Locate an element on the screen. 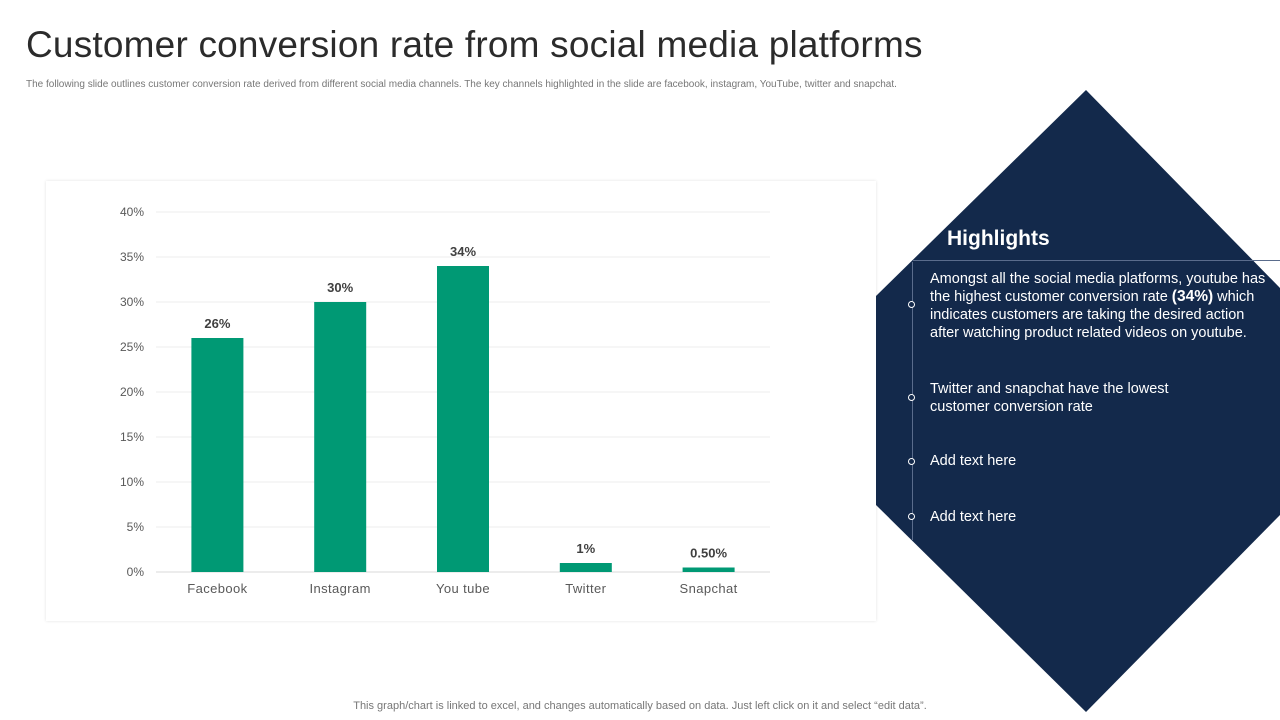 This screenshot has width=1280, height=720. y-tick-label: 0% is located at coordinates (136, 572).